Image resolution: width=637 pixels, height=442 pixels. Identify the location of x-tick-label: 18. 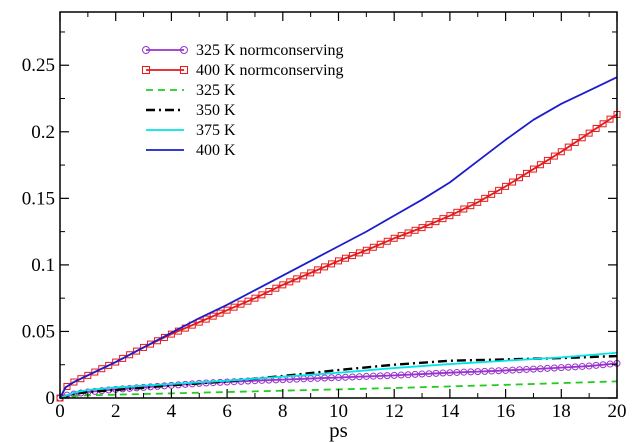
(561, 411).